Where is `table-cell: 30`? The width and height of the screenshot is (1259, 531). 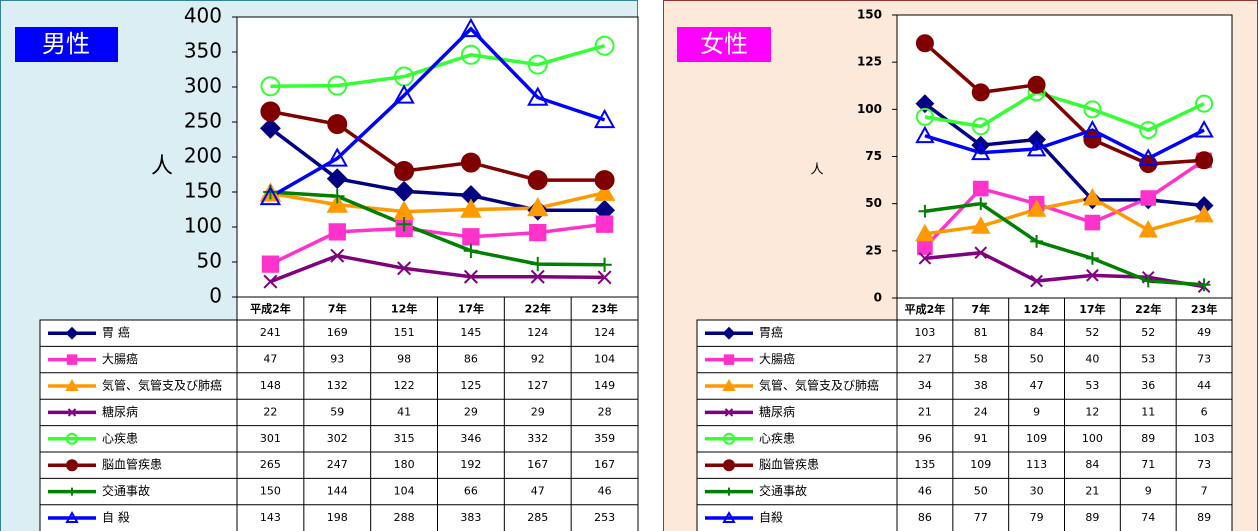 table-cell: 30 is located at coordinates (1037, 491).